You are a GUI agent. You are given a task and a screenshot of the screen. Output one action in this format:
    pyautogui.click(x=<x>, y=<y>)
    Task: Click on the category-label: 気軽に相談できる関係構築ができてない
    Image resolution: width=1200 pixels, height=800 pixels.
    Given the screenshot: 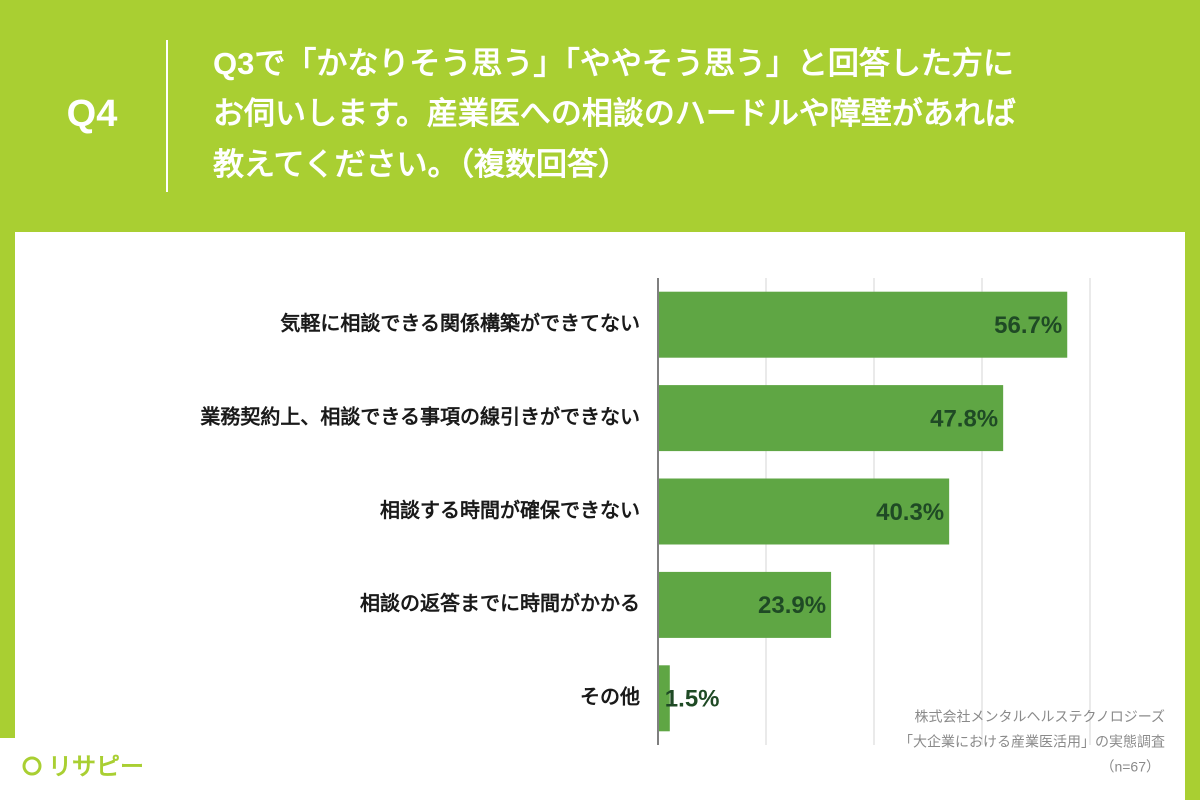 What is the action you would take?
    pyautogui.click(x=460, y=323)
    